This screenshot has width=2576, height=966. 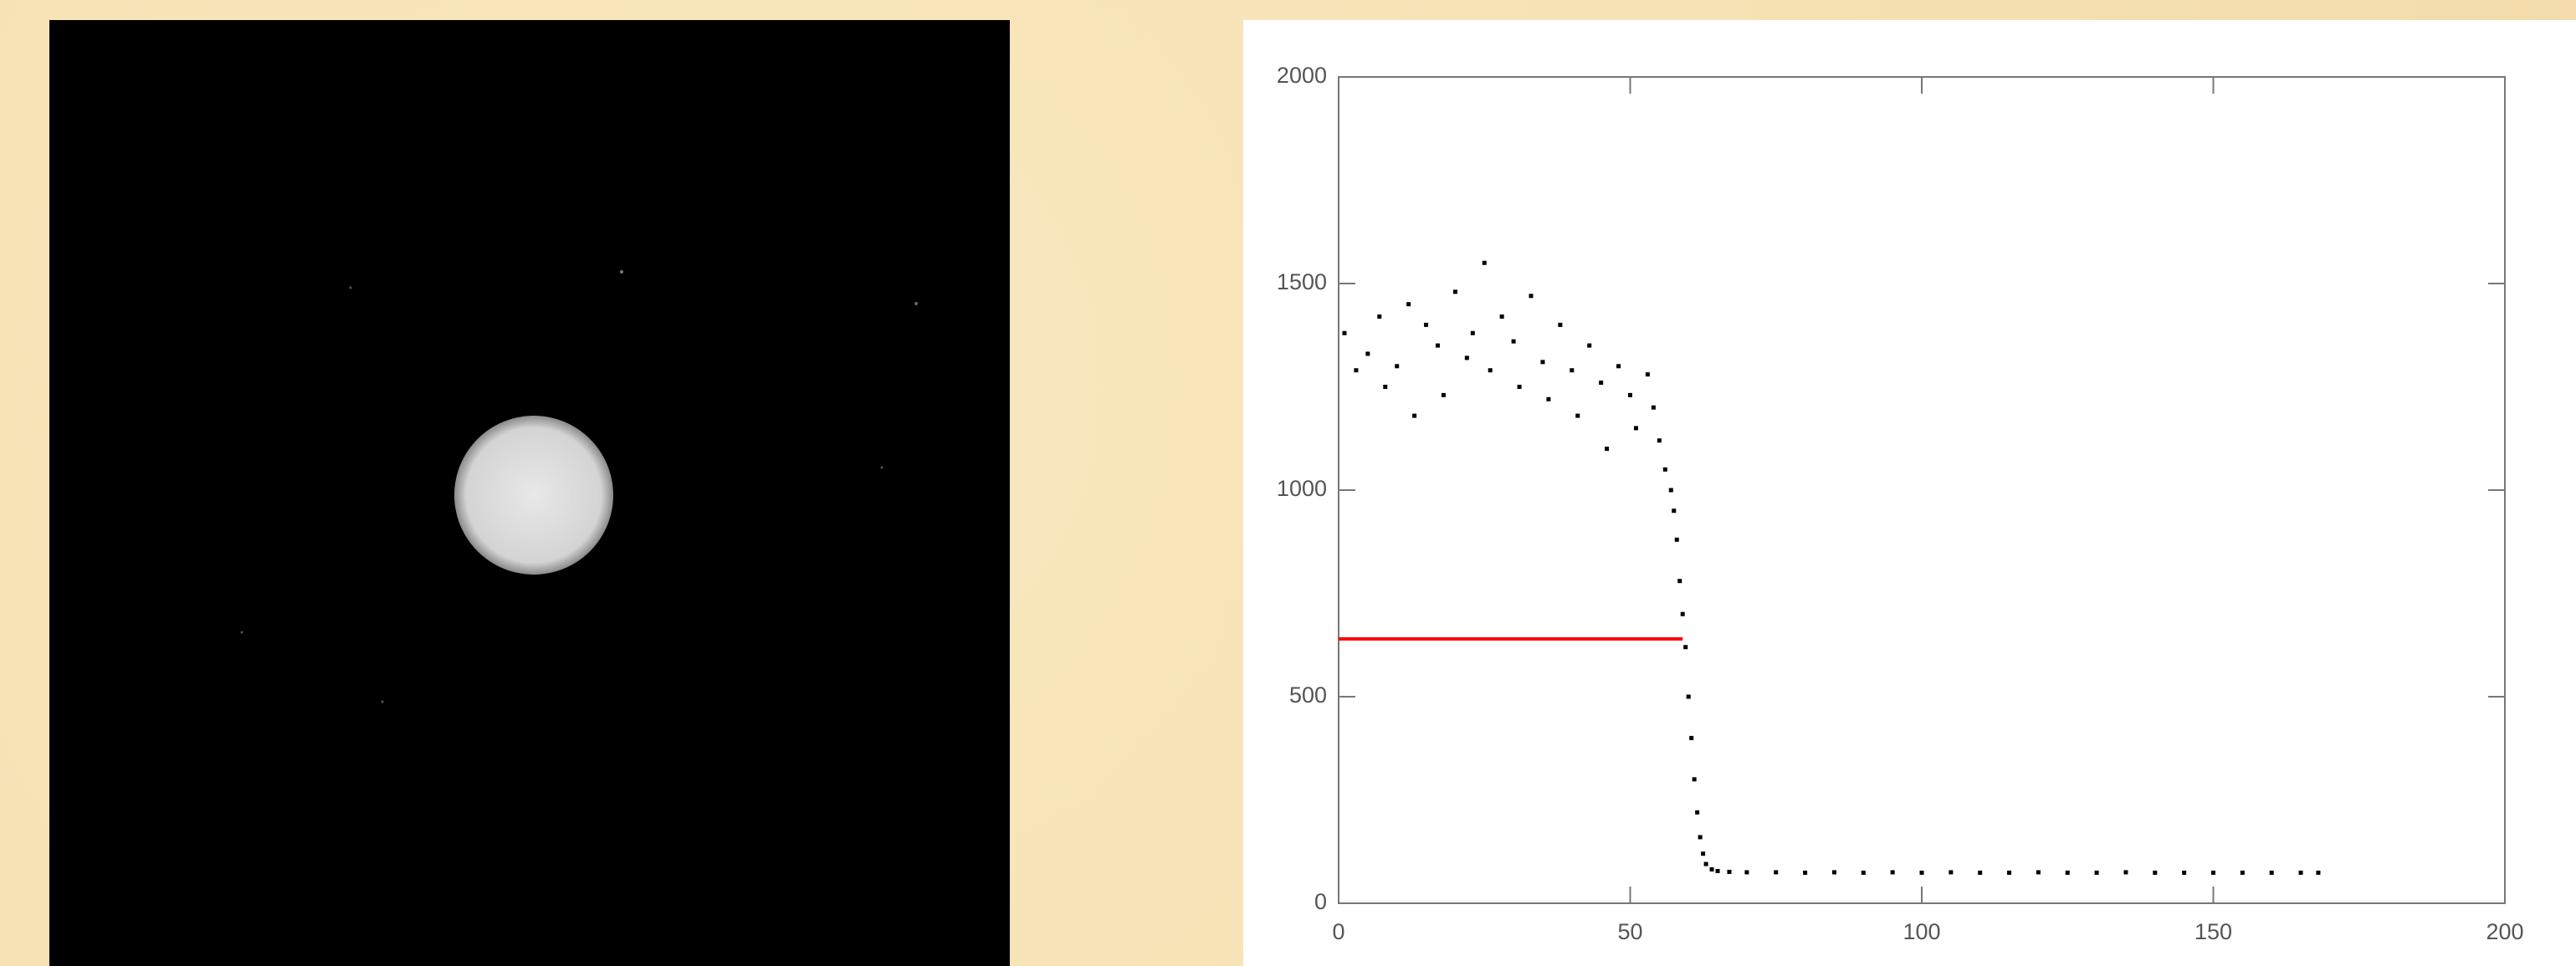 I want to click on x-tick-label: 150, so click(x=2213, y=931).